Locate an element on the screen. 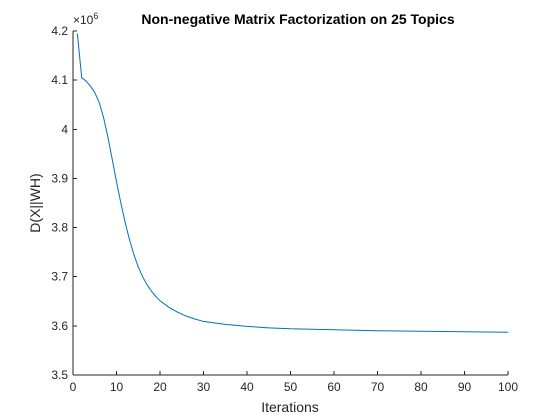 This screenshot has height=420, width=560. x-tick-label: 70 is located at coordinates (378, 387).